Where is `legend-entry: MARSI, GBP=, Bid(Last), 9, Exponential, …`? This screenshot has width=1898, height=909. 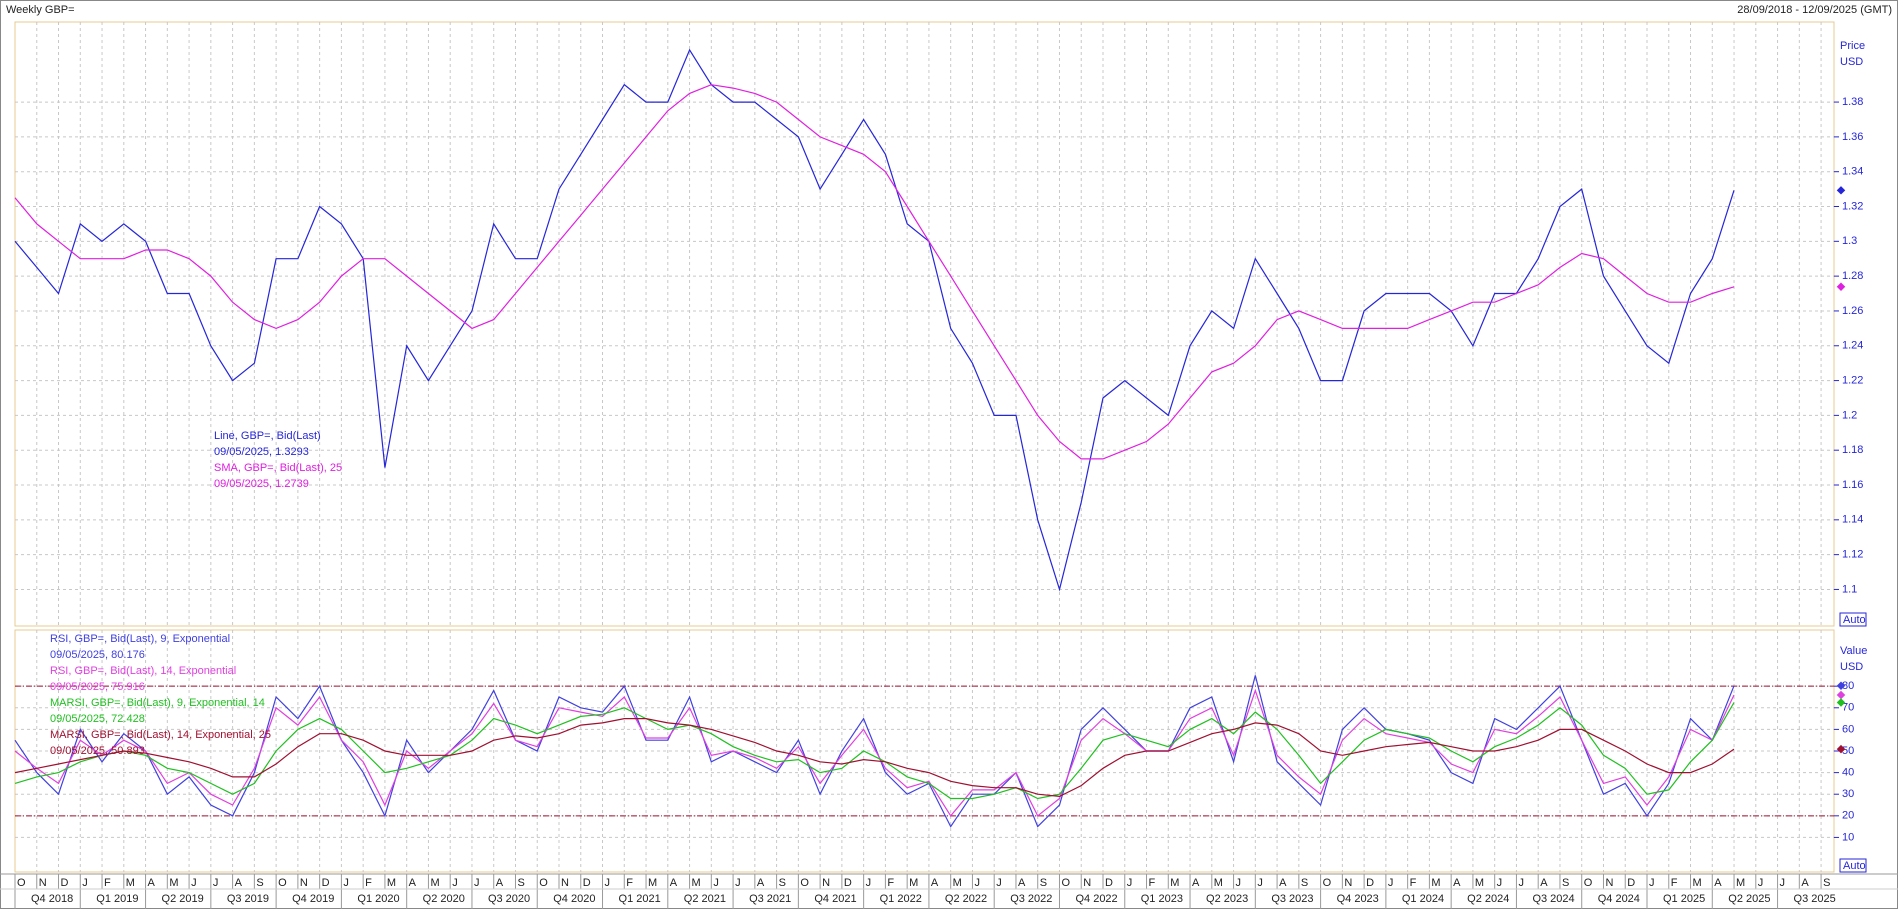 legend-entry: MARSI, GBP=, Bid(Last), 9, Exponential, … is located at coordinates (157, 703).